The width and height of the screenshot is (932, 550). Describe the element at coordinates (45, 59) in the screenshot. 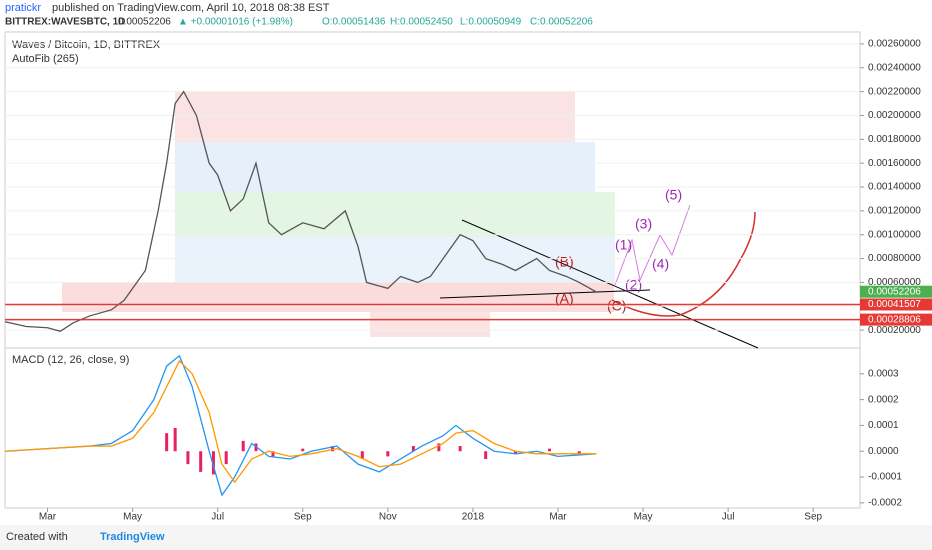

I see `autofib-label: AutoFib (265)` at that location.